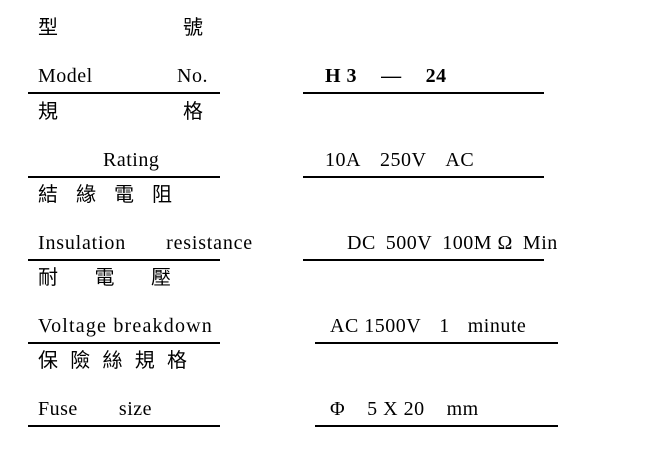 The width and height of the screenshot is (658, 460). I want to click on label-zh: 規格, so click(120, 112).